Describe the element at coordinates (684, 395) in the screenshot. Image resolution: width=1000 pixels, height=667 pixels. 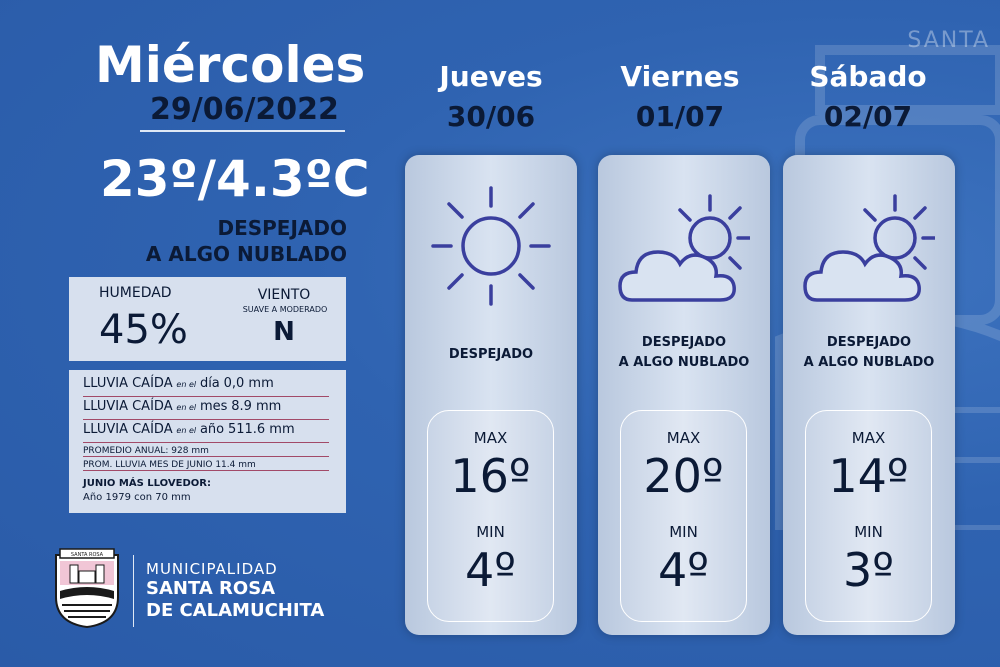
I see `forecast-card-viernes: DESPEJADO A ALGO NUBLADO MAX 20º MIN 4º` at that location.